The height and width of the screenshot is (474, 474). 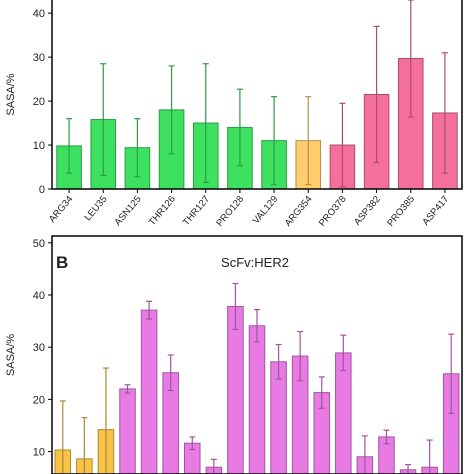 What do you see at coordinates (95, 208) in the screenshot?
I see `x-tick-label: LEU35` at bounding box center [95, 208].